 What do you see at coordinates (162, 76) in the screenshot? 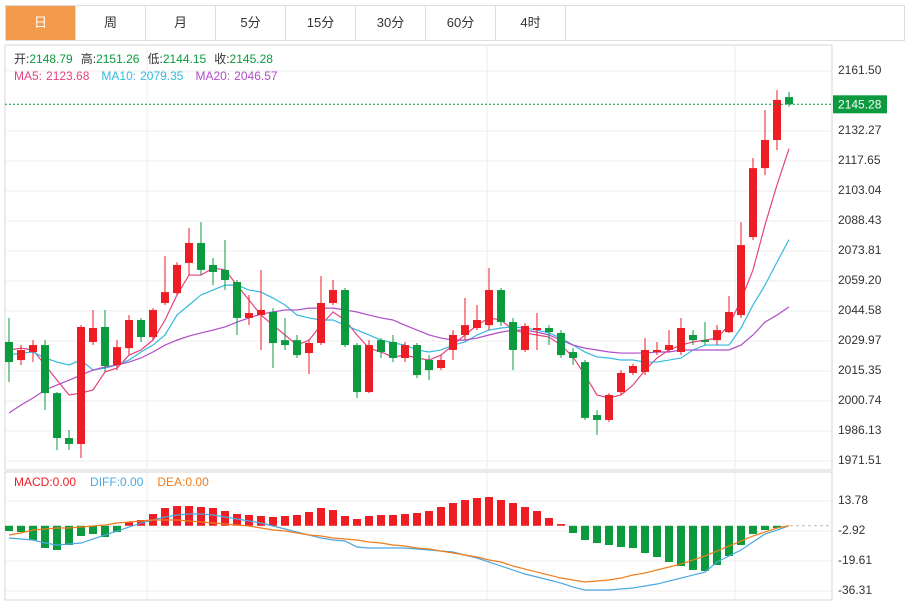
I see `ma-legend-value: 2079.35` at bounding box center [162, 76].